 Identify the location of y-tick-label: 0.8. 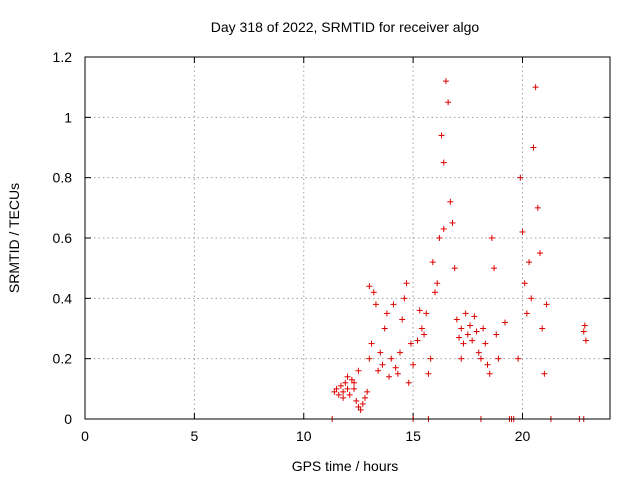
(63, 178).